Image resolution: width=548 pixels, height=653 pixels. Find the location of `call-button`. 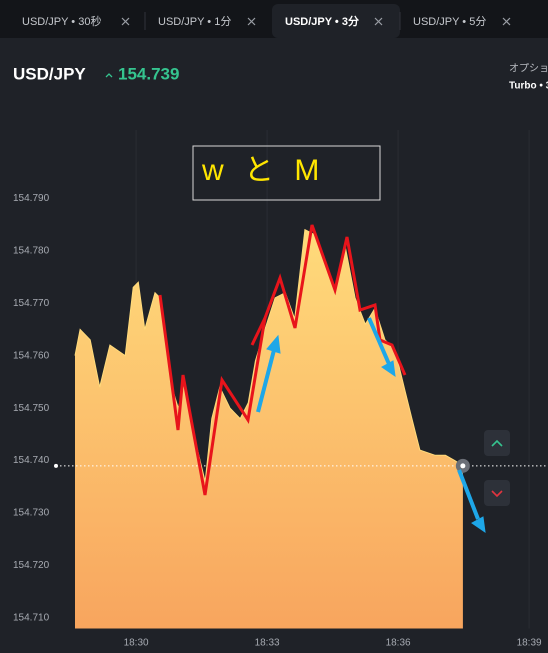

call-button is located at coordinates (497, 443).